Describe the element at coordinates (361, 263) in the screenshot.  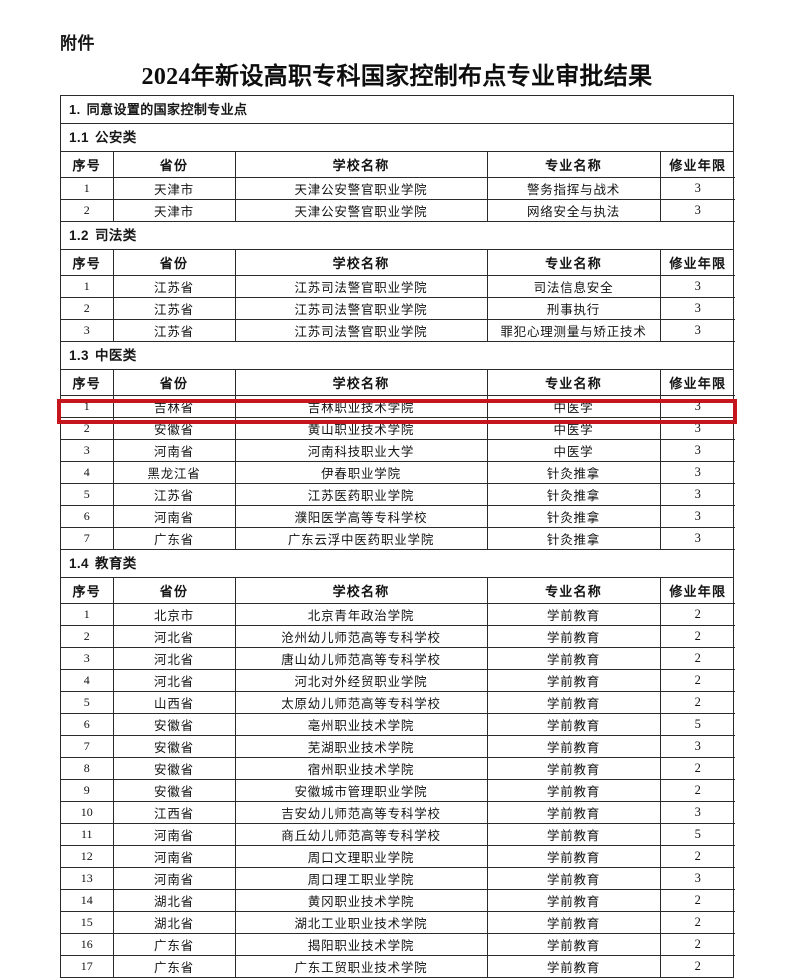
I see `column-header-school: 学校名称` at that location.